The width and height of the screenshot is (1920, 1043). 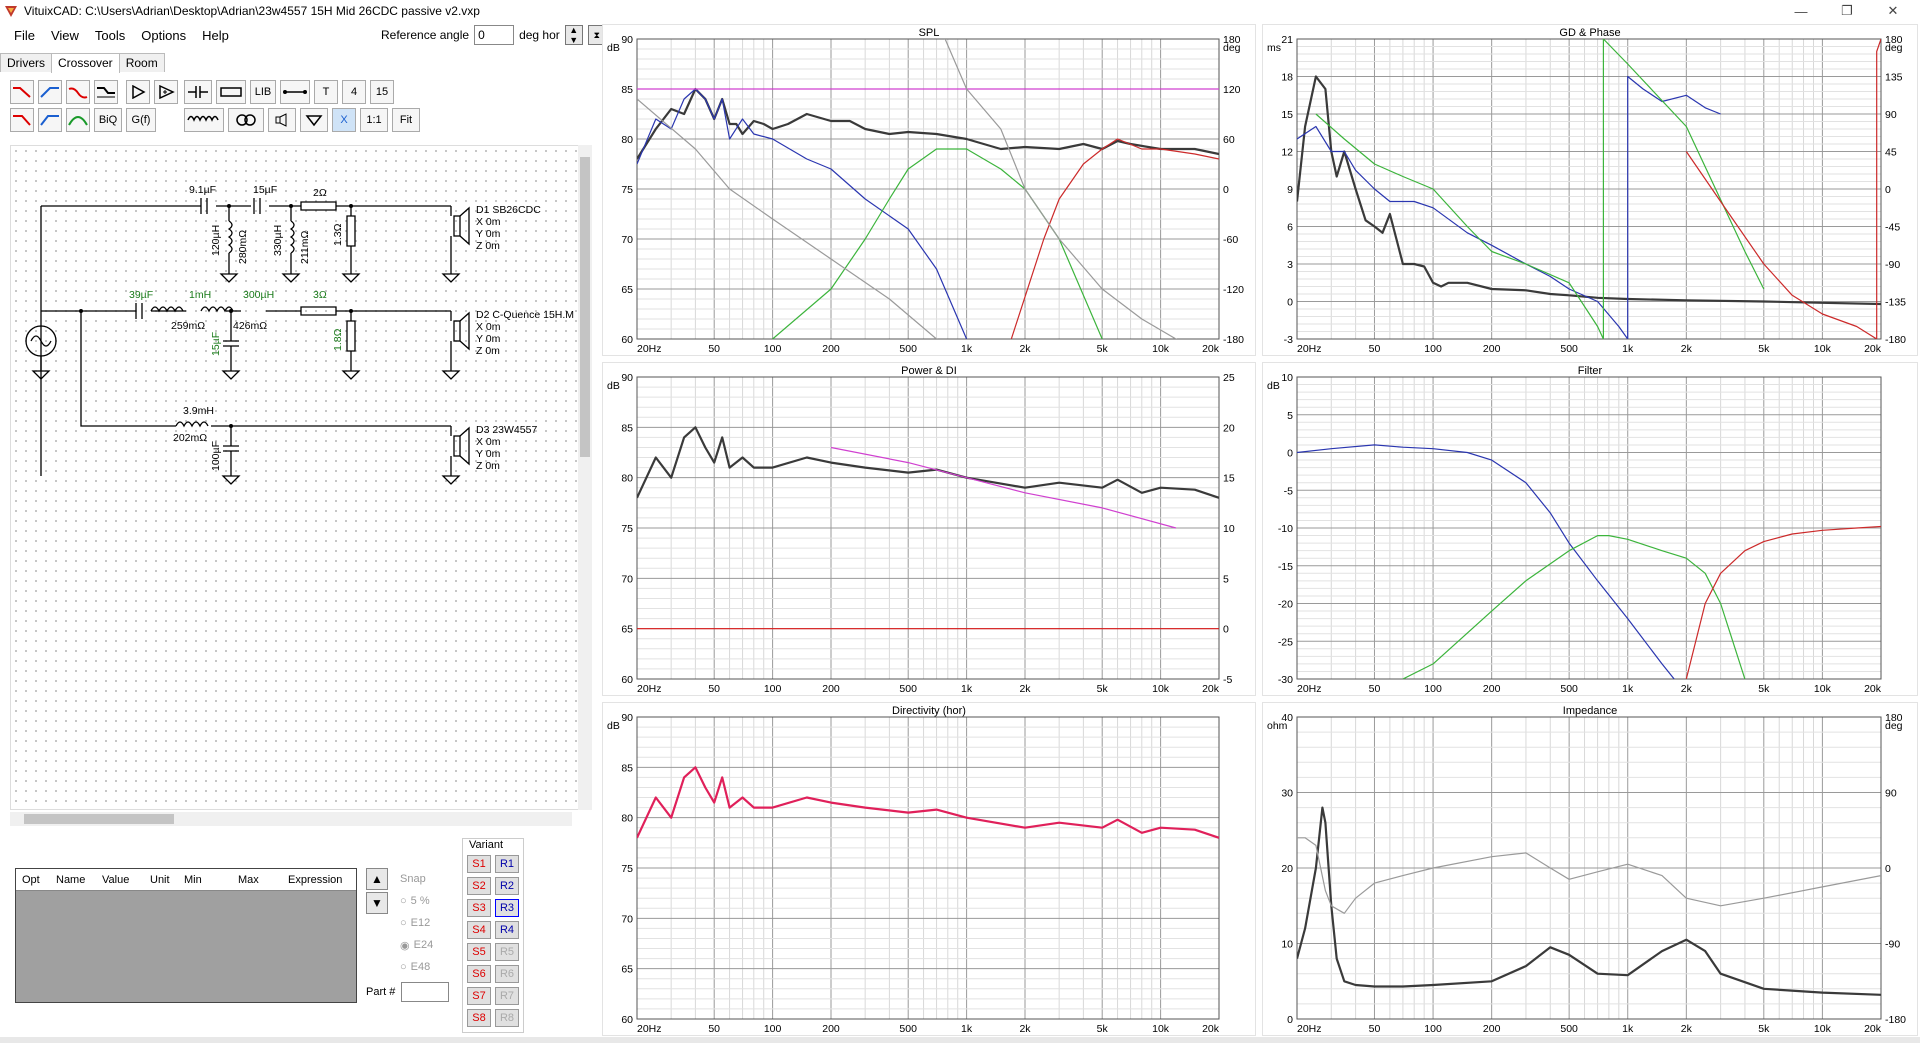 What do you see at coordinates (1801, 11) in the screenshot?
I see `minimize-button: —` at bounding box center [1801, 11].